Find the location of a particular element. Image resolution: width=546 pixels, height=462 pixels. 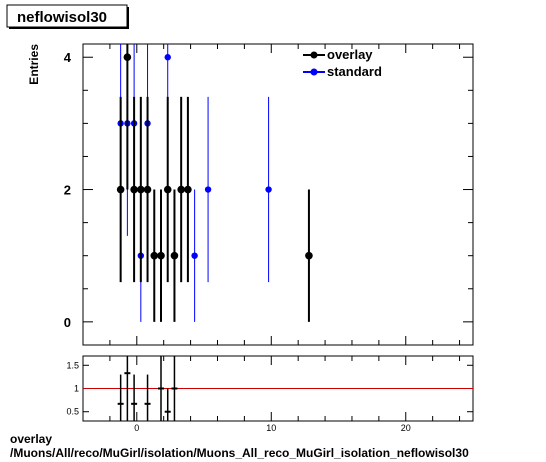

ratio-x-tick-label: 20 is located at coordinates (406, 428).